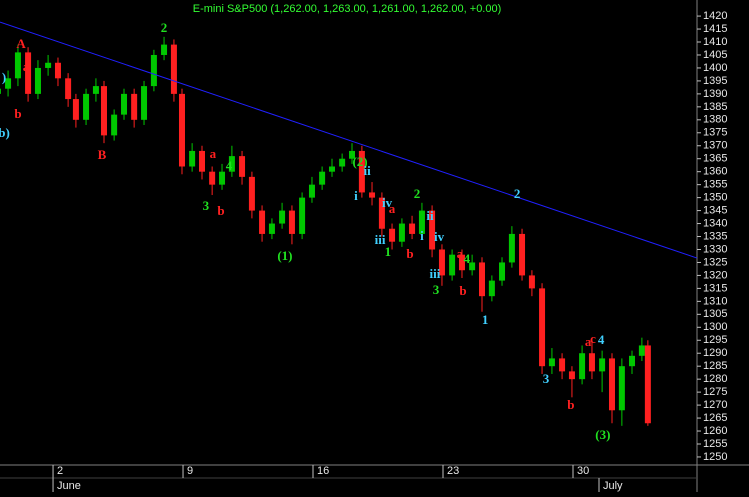  I want to click on y-tick-label: 1285, so click(715, 366).